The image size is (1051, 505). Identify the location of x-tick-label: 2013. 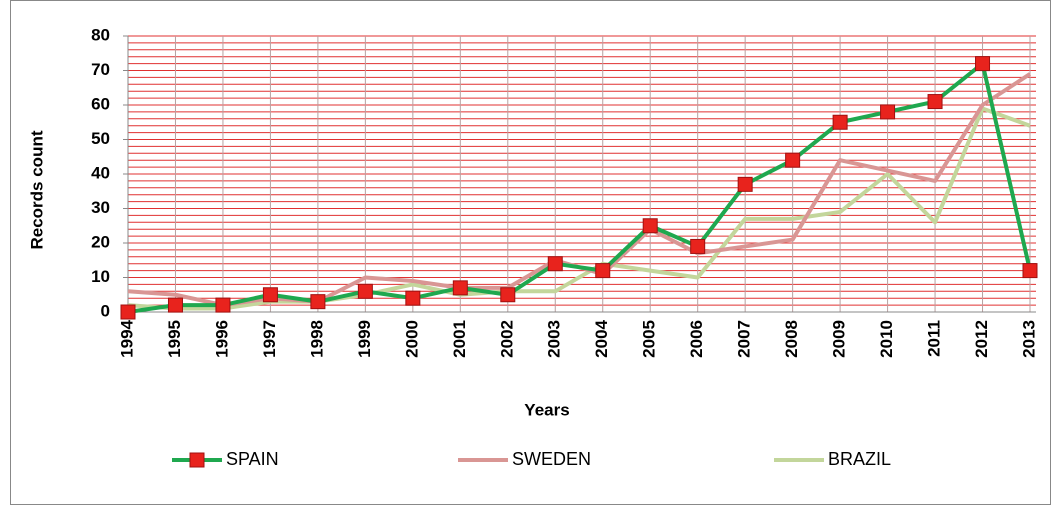
(1028, 339).